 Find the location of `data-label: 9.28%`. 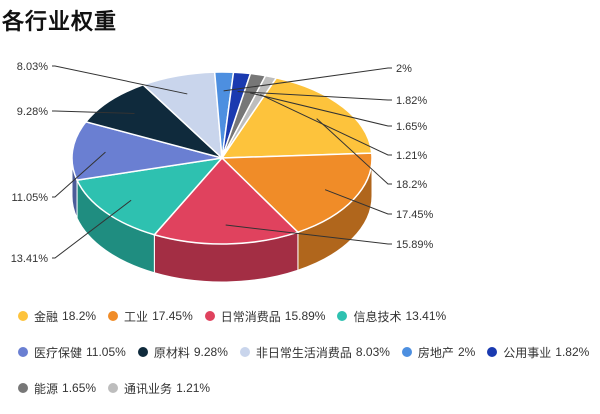

data-label: 9.28% is located at coordinates (32, 112).